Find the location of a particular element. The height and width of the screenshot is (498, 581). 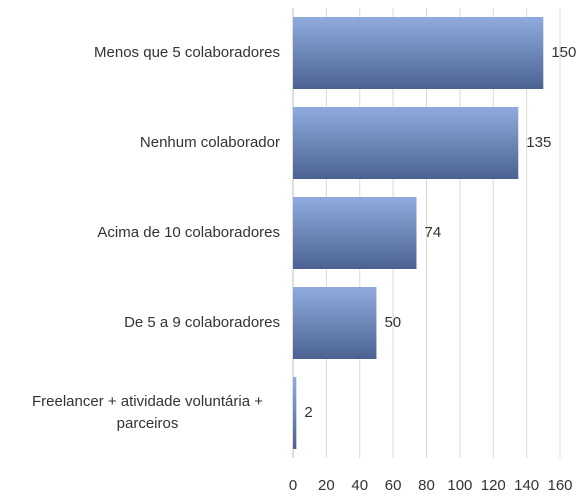

x-tick-label: 80 is located at coordinates (426, 485).